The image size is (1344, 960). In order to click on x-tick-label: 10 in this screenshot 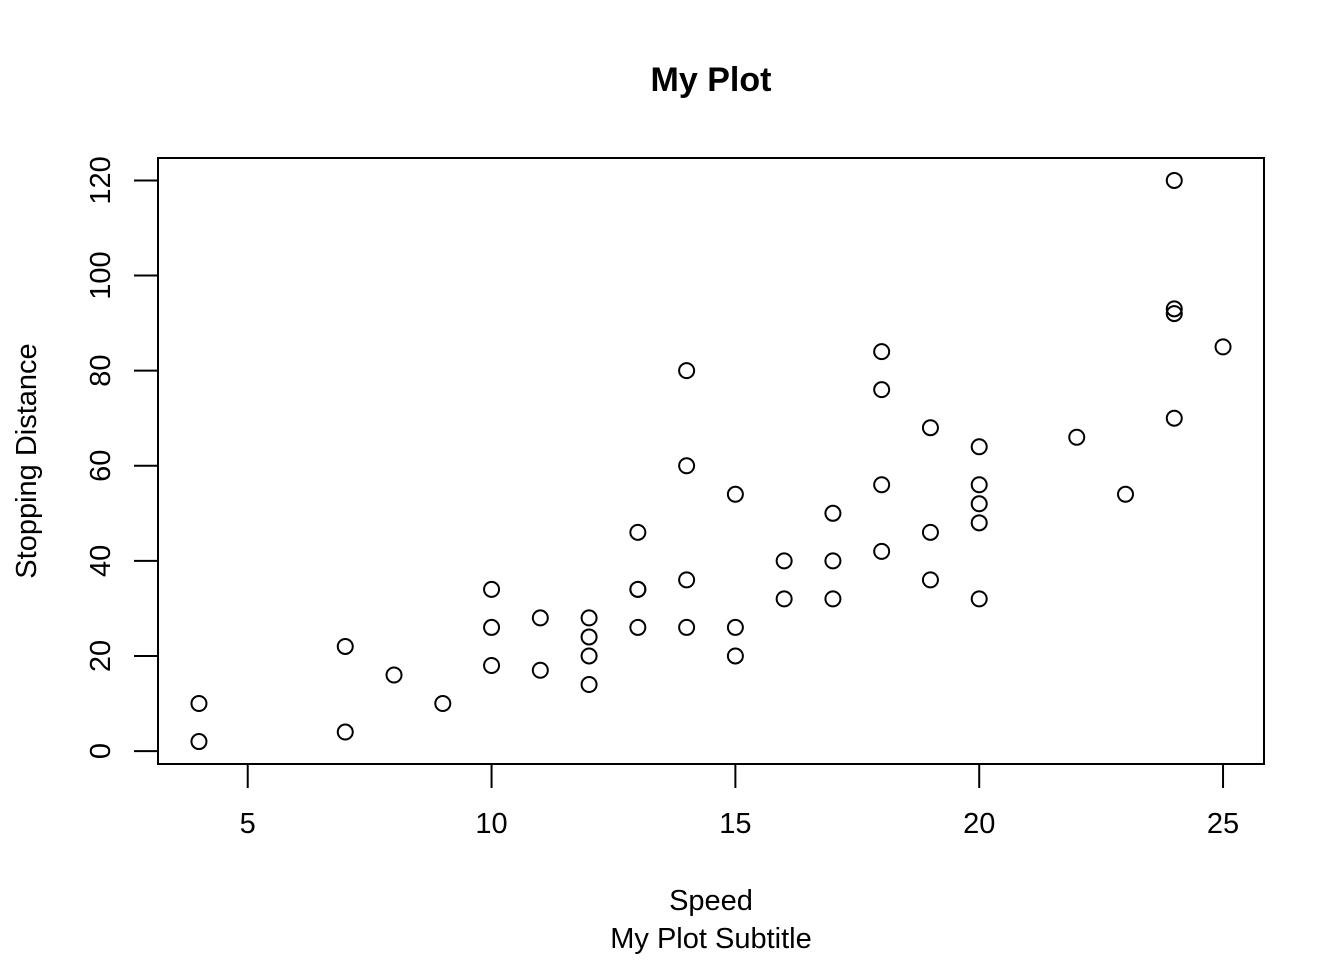, I will do `click(491, 824)`.